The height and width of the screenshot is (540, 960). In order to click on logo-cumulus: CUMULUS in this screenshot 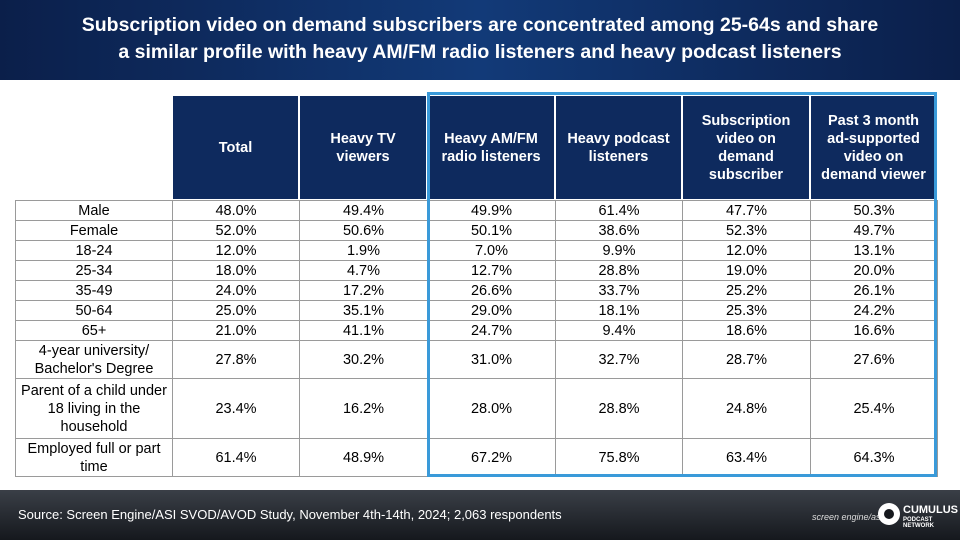, I will do `click(930, 510)`.